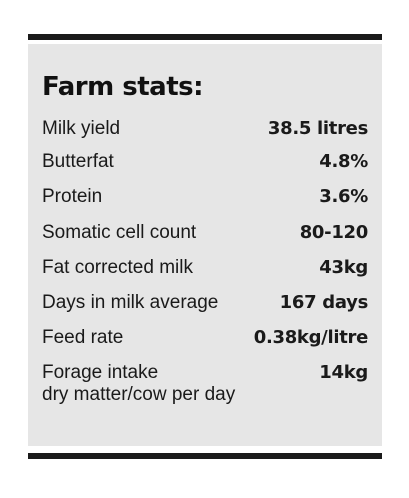  What do you see at coordinates (343, 161) in the screenshot?
I see `stat-value: 4.8%` at bounding box center [343, 161].